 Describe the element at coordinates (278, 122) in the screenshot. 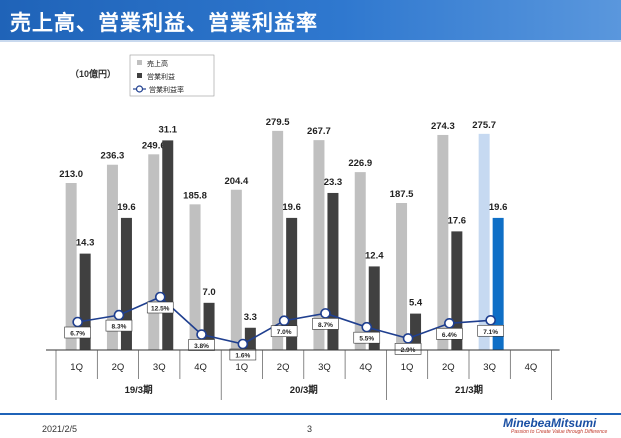

I see `label-sales: 279.5` at that location.